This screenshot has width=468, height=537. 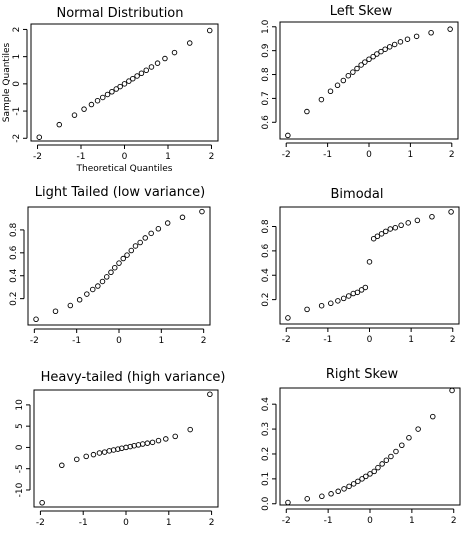 What do you see at coordinates (17, 111) in the screenshot?
I see `y-tick-label: -1` at bounding box center [17, 111].